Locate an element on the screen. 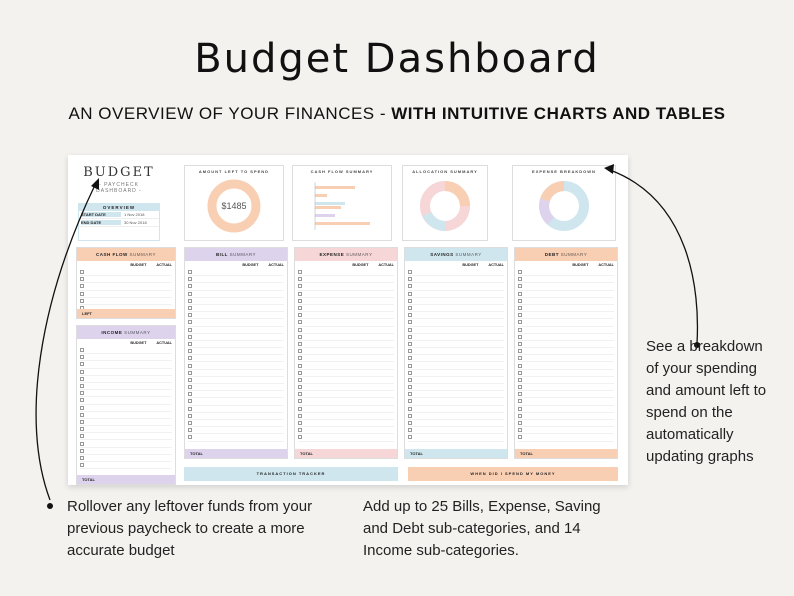  transaction-tracker-bar: TRANSACTION TRACKER is located at coordinates (291, 474).